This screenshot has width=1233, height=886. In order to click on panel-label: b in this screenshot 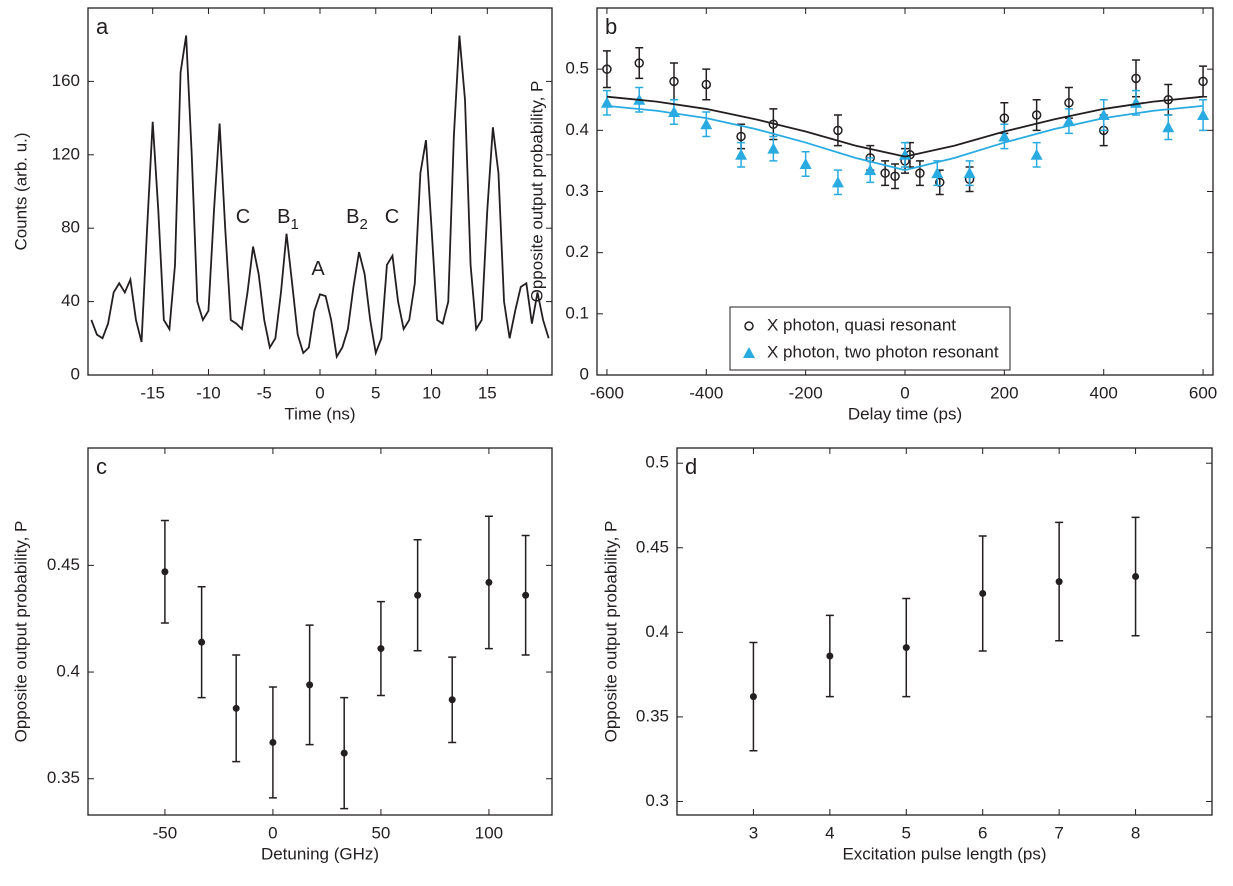, I will do `click(611, 26)`.